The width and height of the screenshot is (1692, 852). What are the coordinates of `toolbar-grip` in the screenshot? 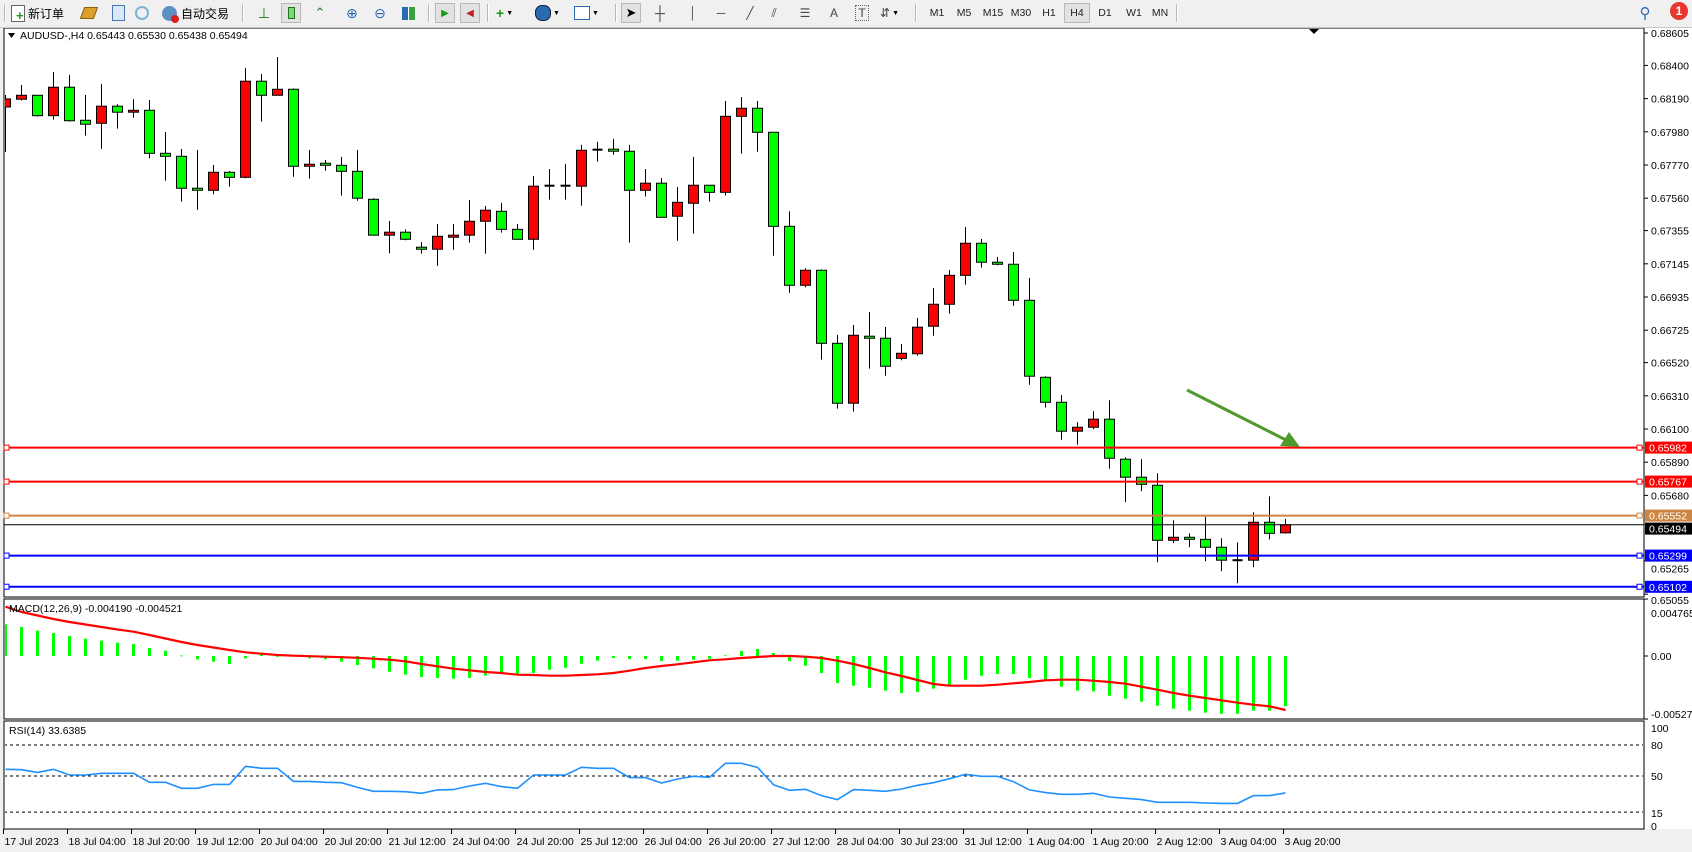 It's located at (5, 13).